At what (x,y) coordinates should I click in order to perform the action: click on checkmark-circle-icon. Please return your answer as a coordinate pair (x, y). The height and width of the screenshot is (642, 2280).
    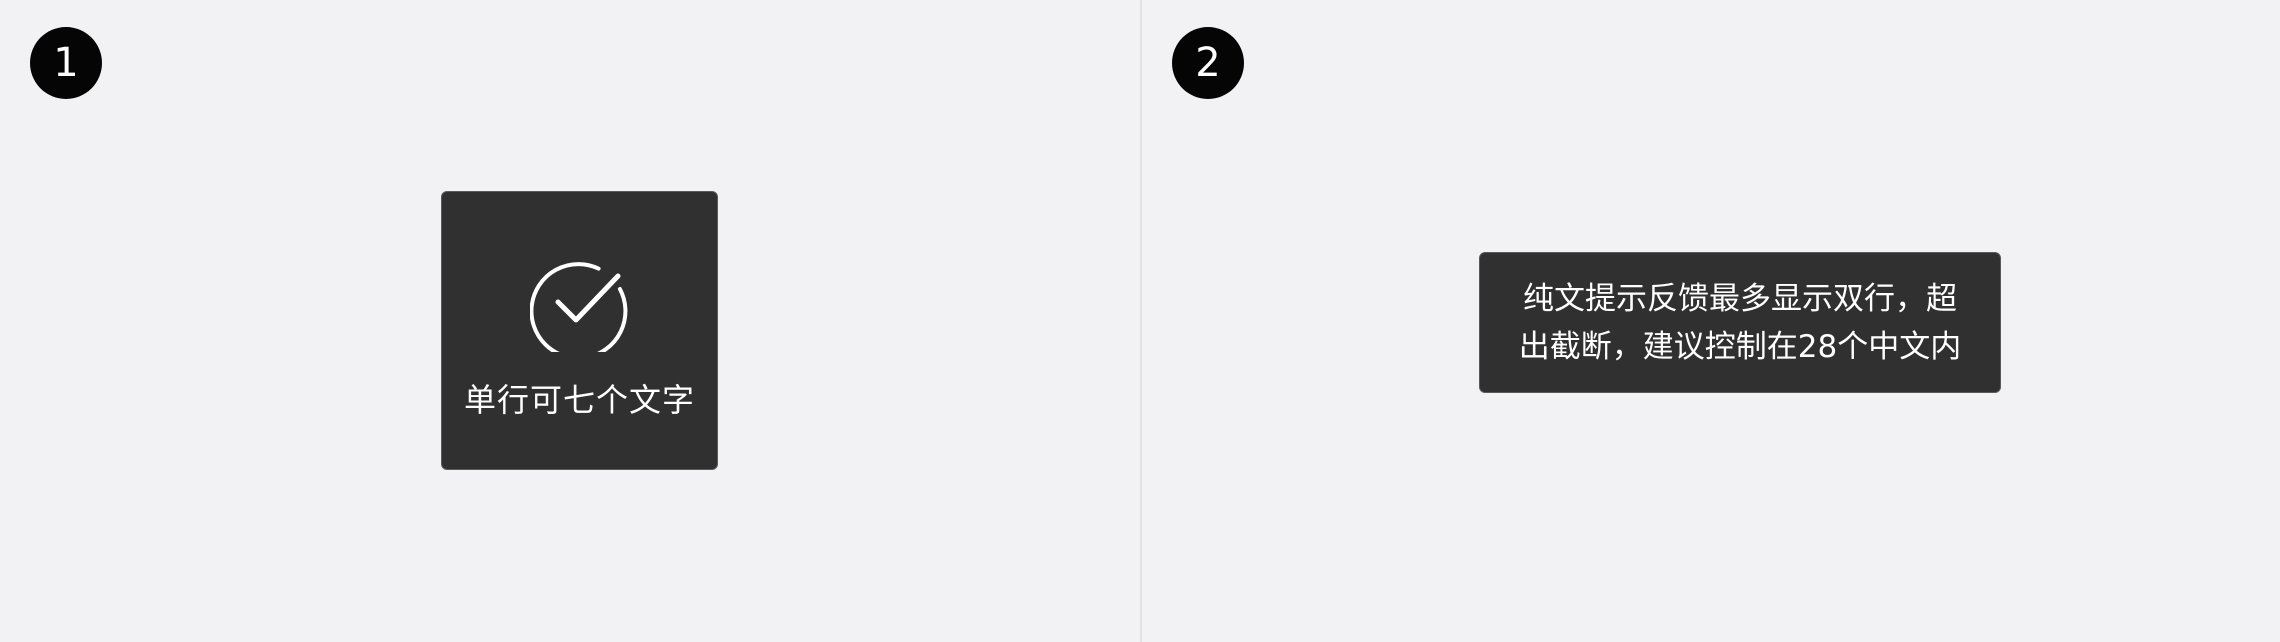
    Looking at the image, I should click on (579, 307).